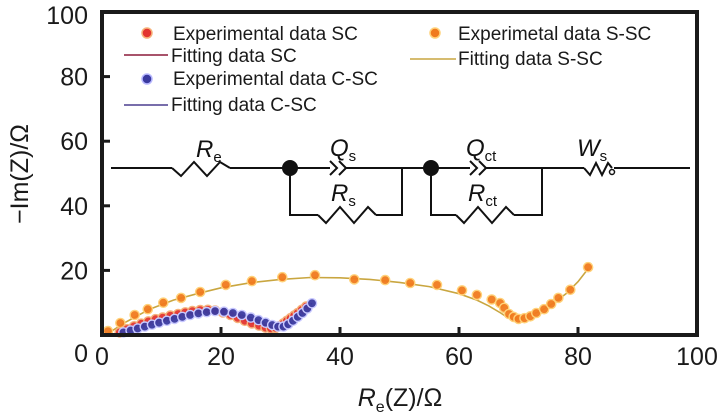 Image resolution: width=723 pixels, height=416 pixels. Describe the element at coordinates (443, 192) in the screenshot. I see `branch-rct-wire` at that location.